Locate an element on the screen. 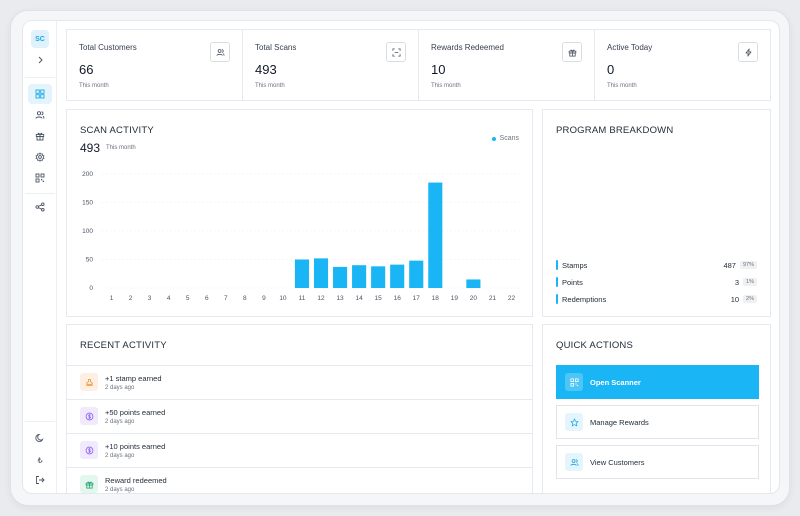 The image size is (800, 516). sidebar-item-dashboard is located at coordinates (40, 94).